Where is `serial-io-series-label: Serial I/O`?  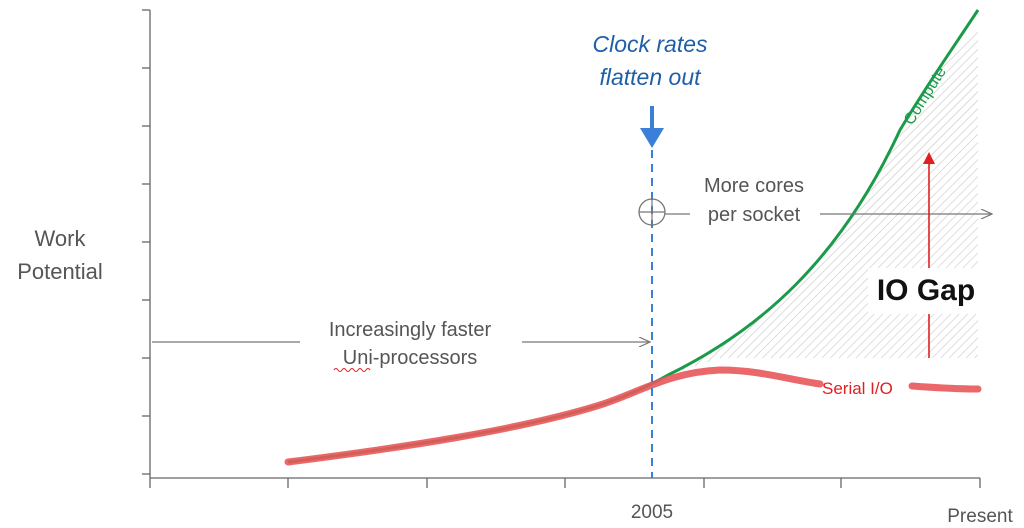 serial-io-series-label: Serial I/O is located at coordinates (857, 388).